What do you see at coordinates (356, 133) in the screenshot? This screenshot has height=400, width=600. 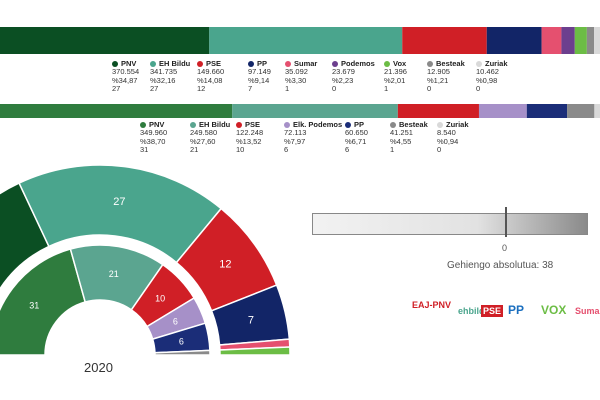 I see `legend-votes: 60.650` at bounding box center [356, 133].